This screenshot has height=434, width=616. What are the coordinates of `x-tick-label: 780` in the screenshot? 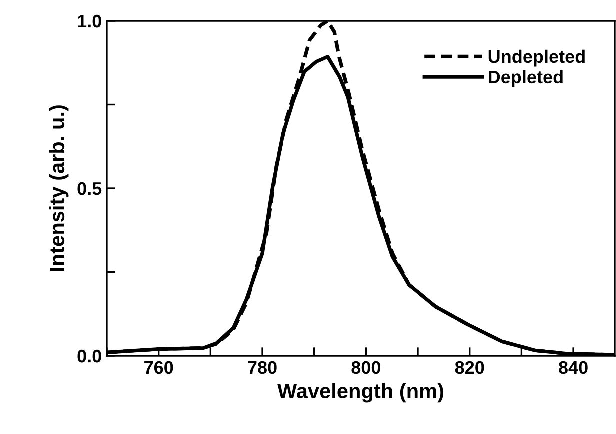 It's located at (262, 367).